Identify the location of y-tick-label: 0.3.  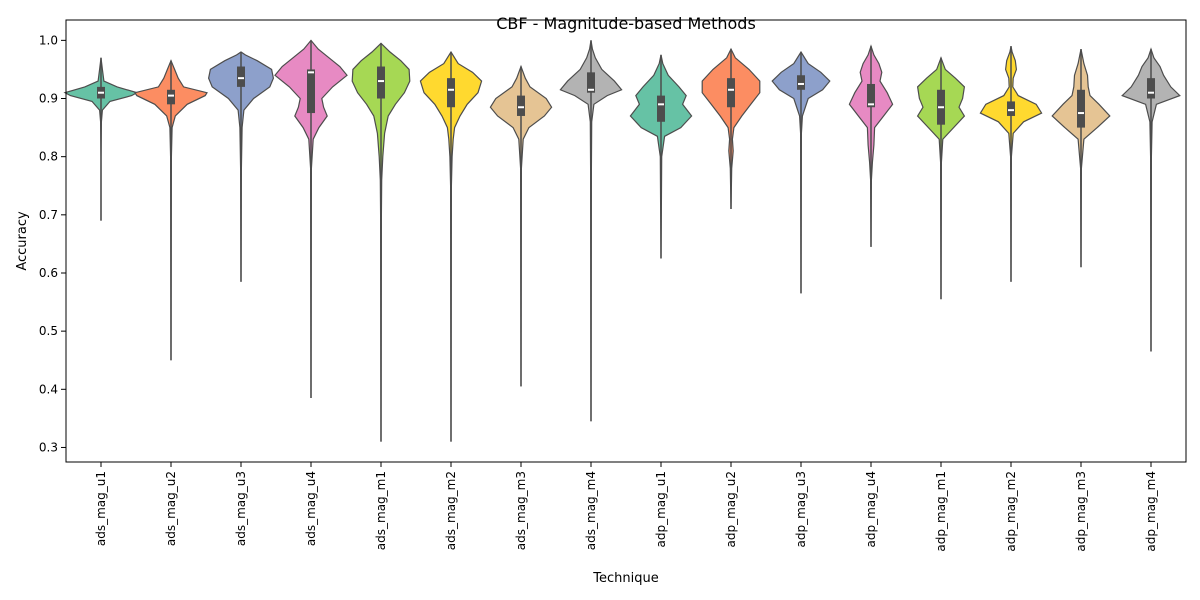
(48, 447).